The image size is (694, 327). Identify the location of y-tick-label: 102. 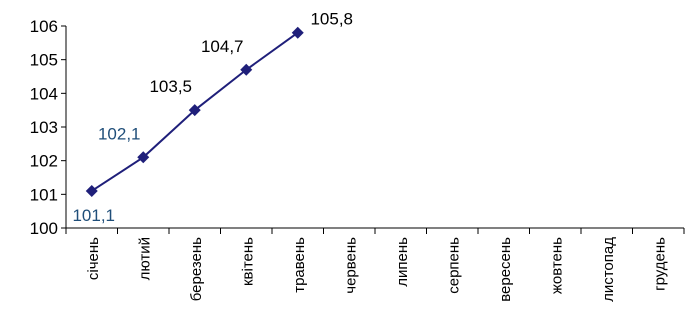
(44, 161).